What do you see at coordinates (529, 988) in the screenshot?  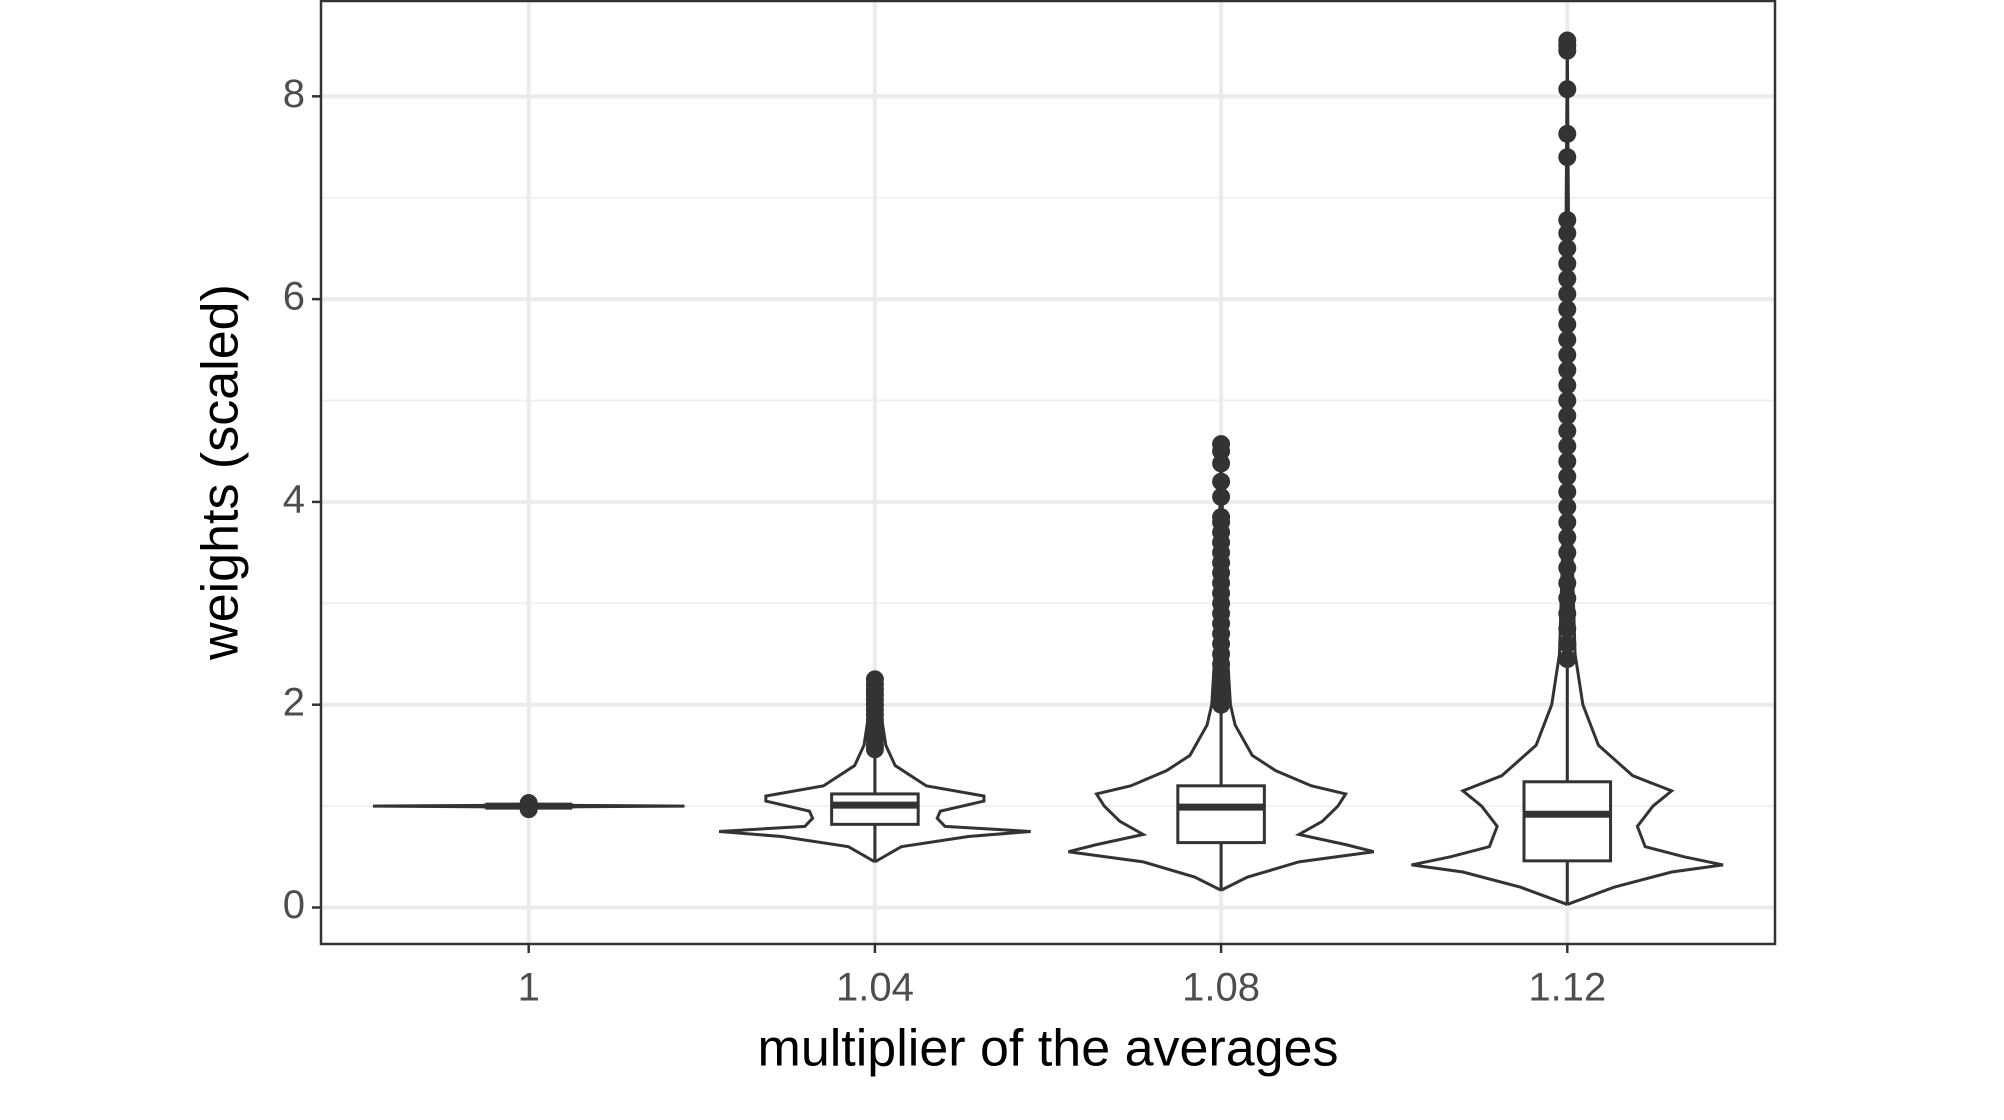 I see `x-tick-label: 1` at bounding box center [529, 988].